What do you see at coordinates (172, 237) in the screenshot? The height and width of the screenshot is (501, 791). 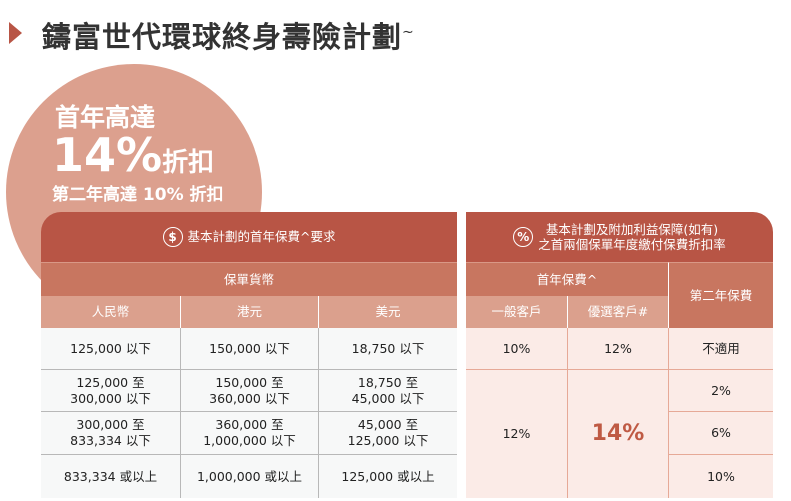 I see `dollar-icon: $` at bounding box center [172, 237].